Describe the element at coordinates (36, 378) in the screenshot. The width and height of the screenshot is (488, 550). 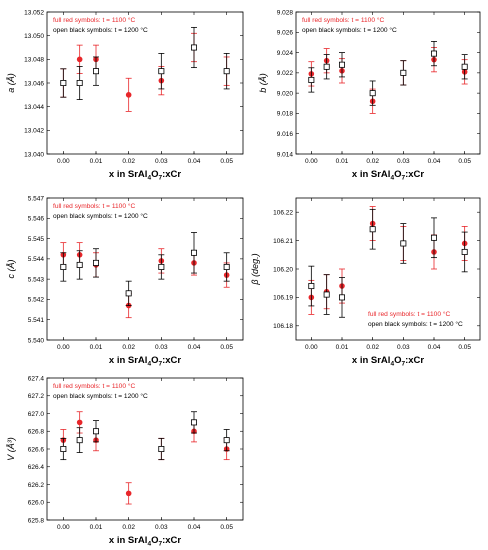
I see `y-tick-label: 627.4` at that location.